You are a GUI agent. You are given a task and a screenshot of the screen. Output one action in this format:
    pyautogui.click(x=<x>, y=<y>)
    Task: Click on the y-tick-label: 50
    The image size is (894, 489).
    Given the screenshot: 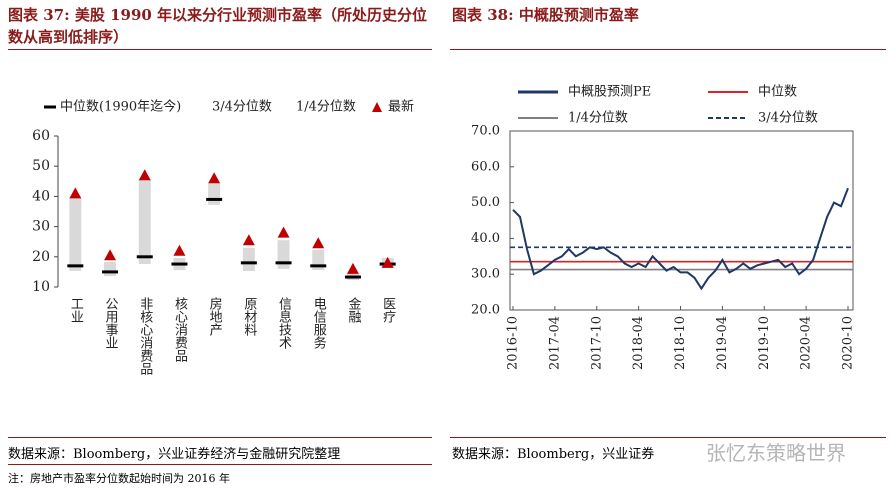 What is the action you would take?
    pyautogui.click(x=41, y=166)
    